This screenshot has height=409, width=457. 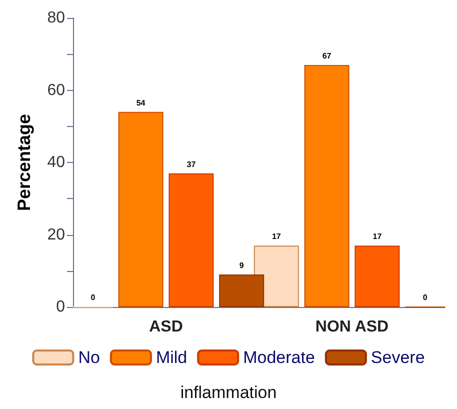 What do you see at coordinates (279, 357) in the screenshot?
I see `legend-label: Moderate` at bounding box center [279, 357].